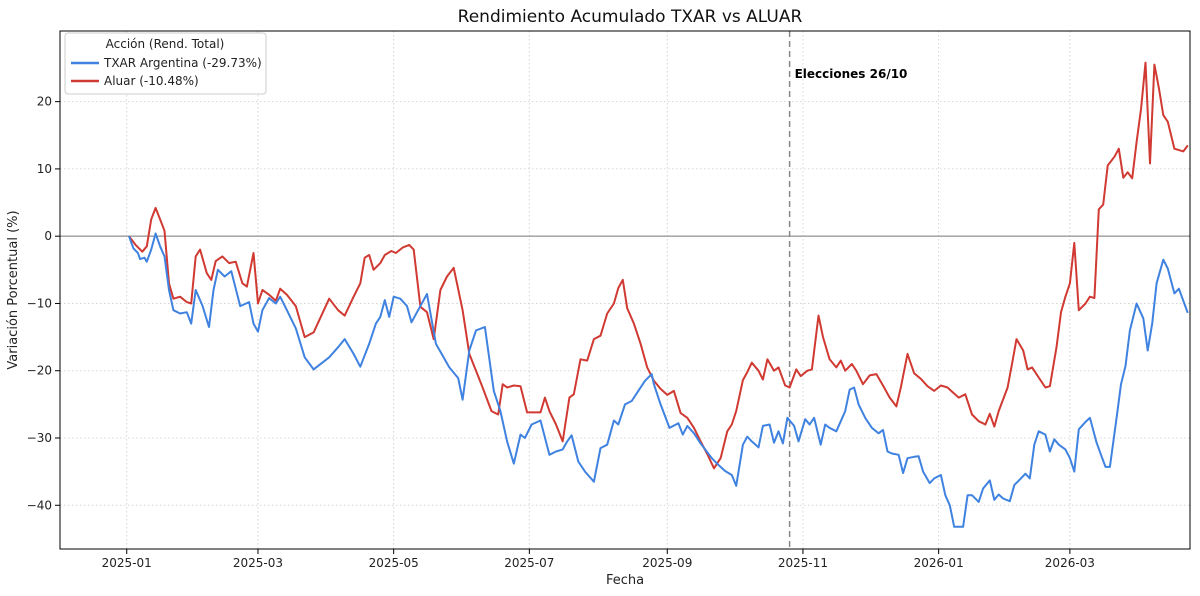 Image resolution: width=1200 pixels, height=596 pixels. Describe the element at coordinates (625, 580) in the screenshot. I see `x-axis-label: Fecha` at that location.